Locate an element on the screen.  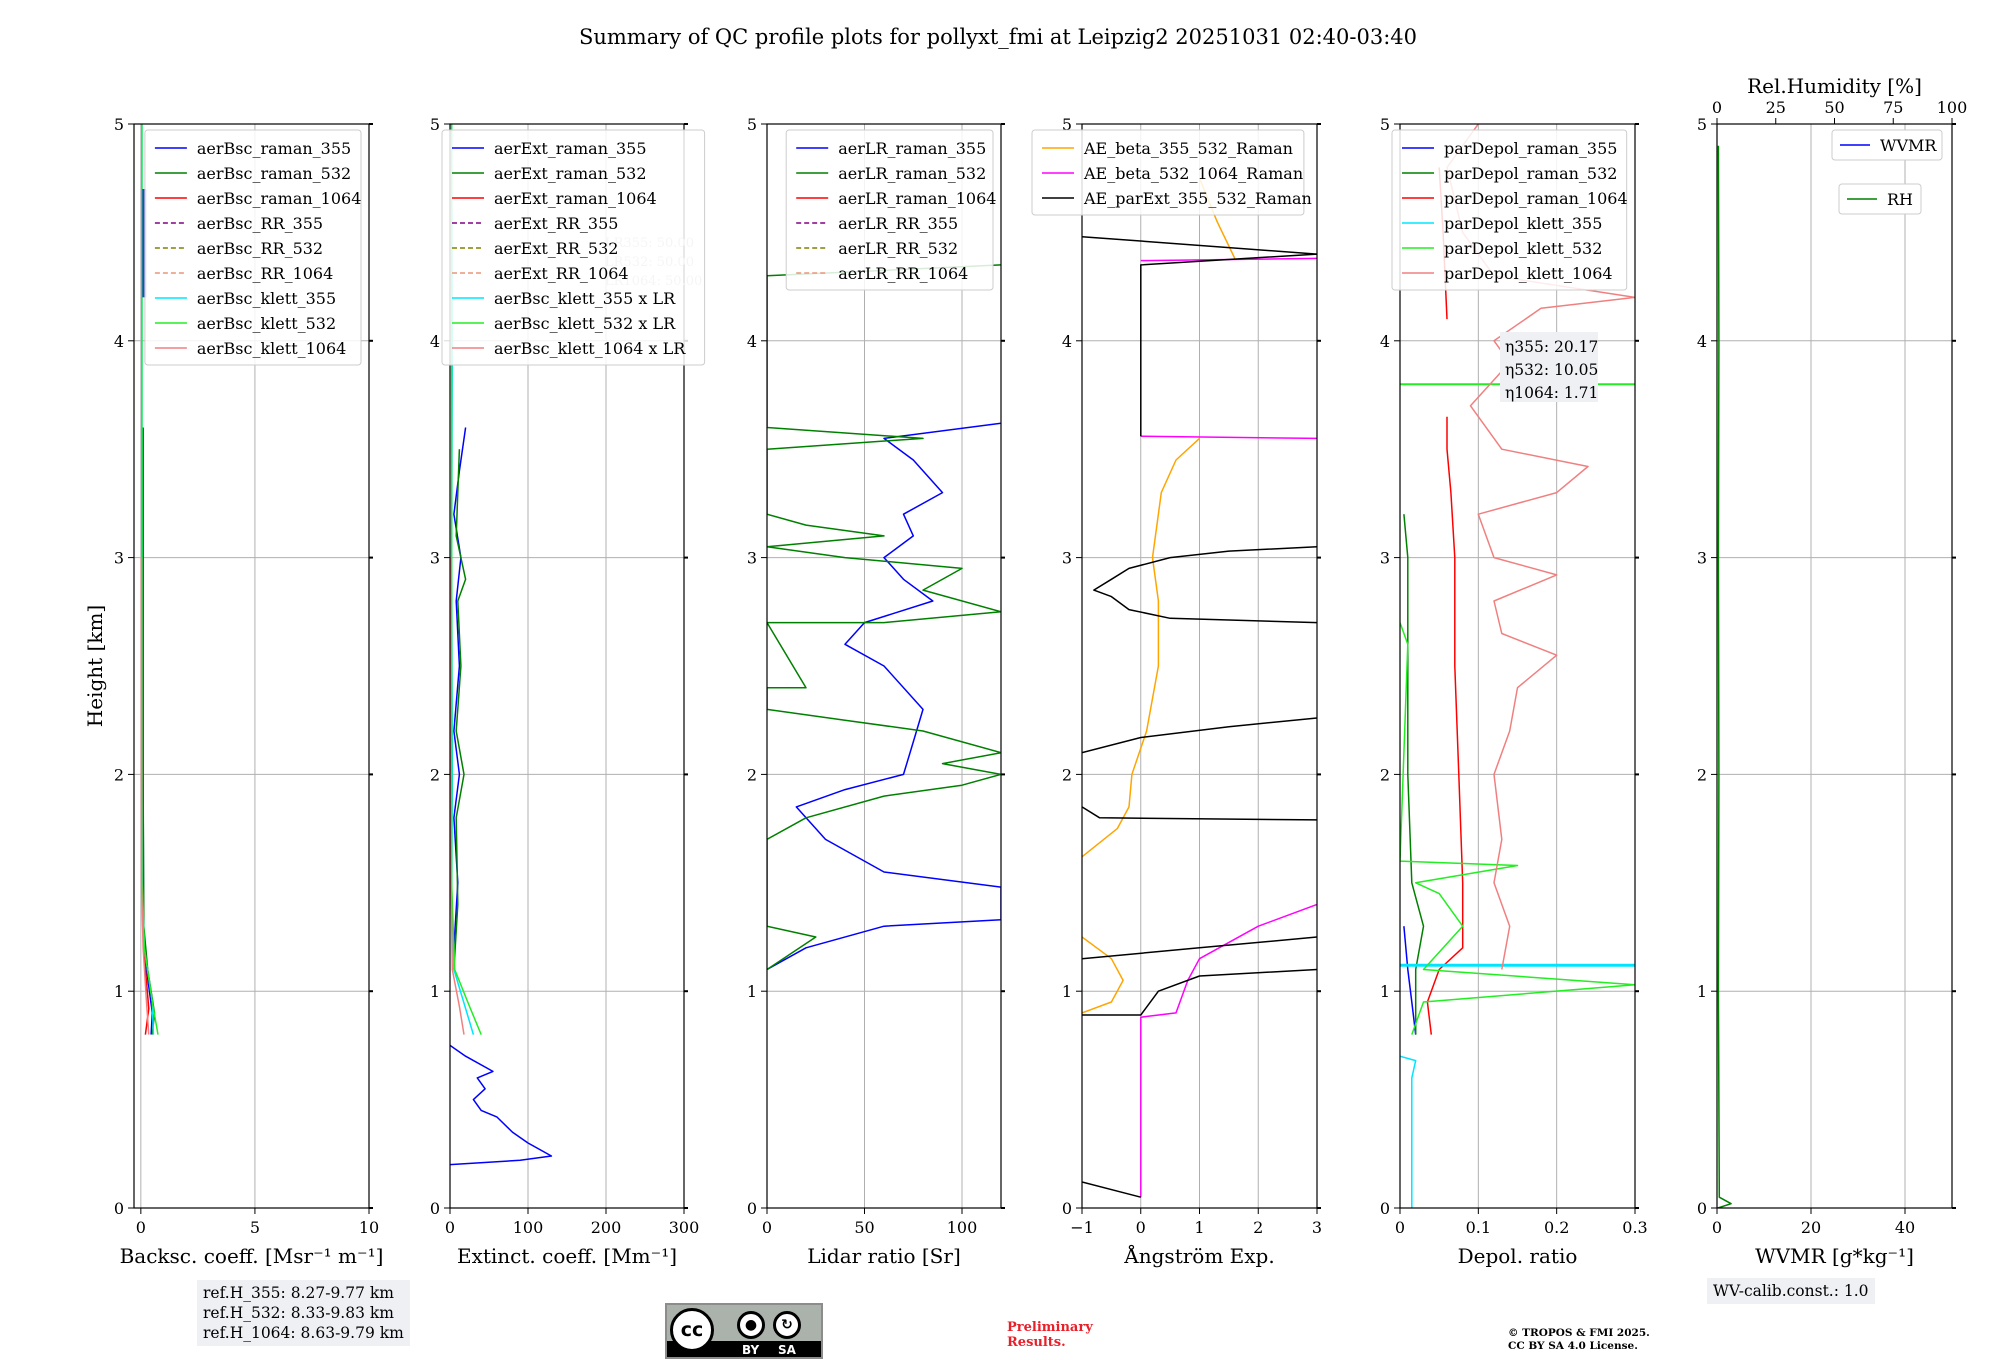
x-tick-label: 300 is located at coordinates (684, 1227).